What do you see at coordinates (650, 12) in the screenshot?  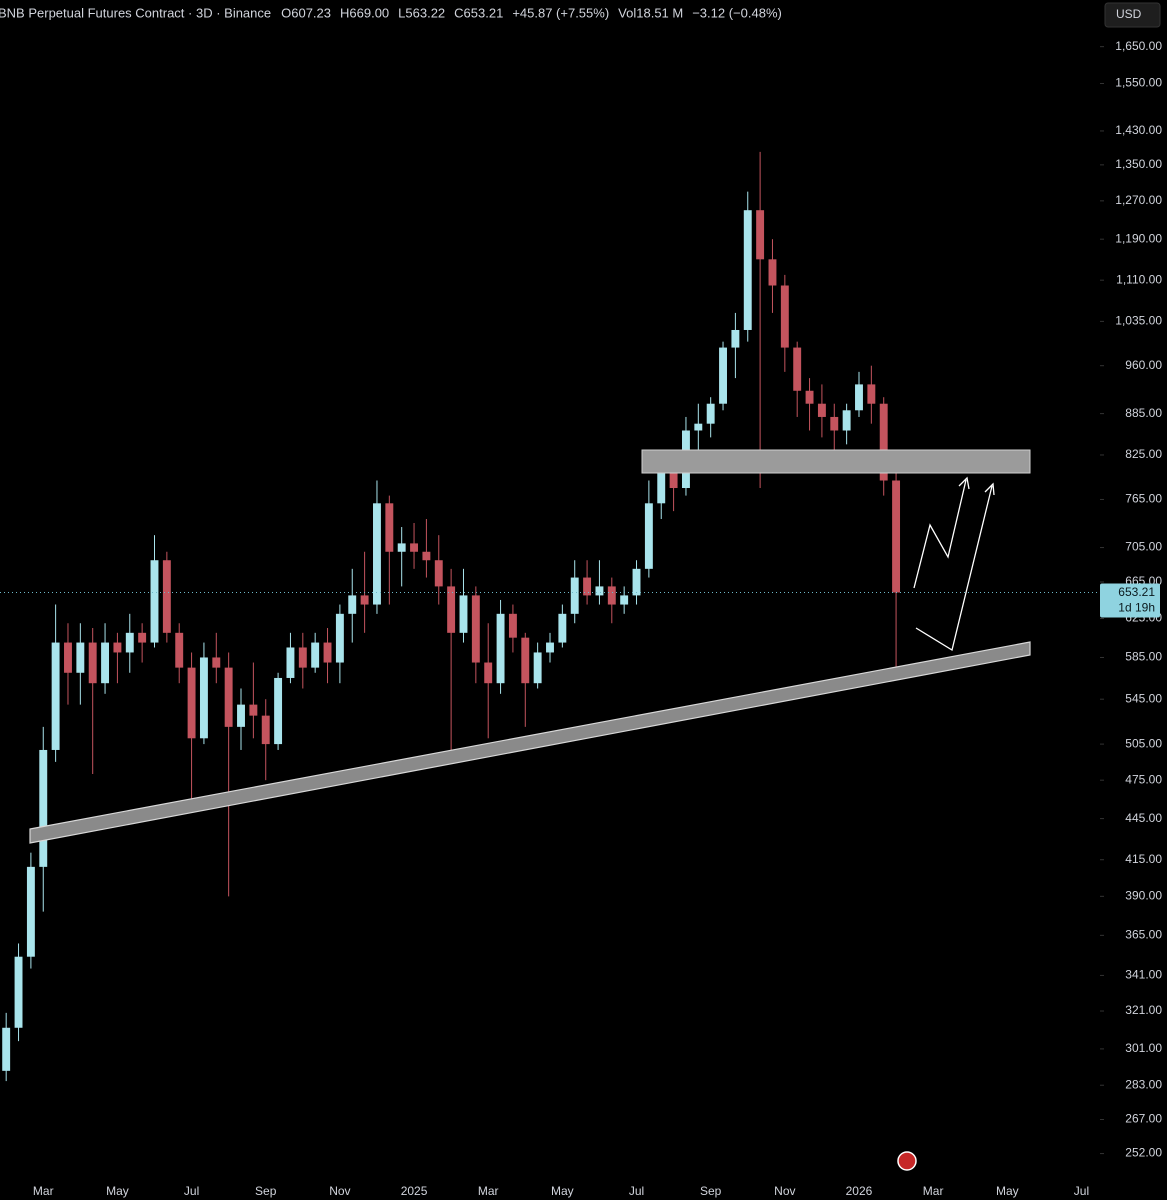 I see `ohlc-value: Vol18.51 M` at bounding box center [650, 12].